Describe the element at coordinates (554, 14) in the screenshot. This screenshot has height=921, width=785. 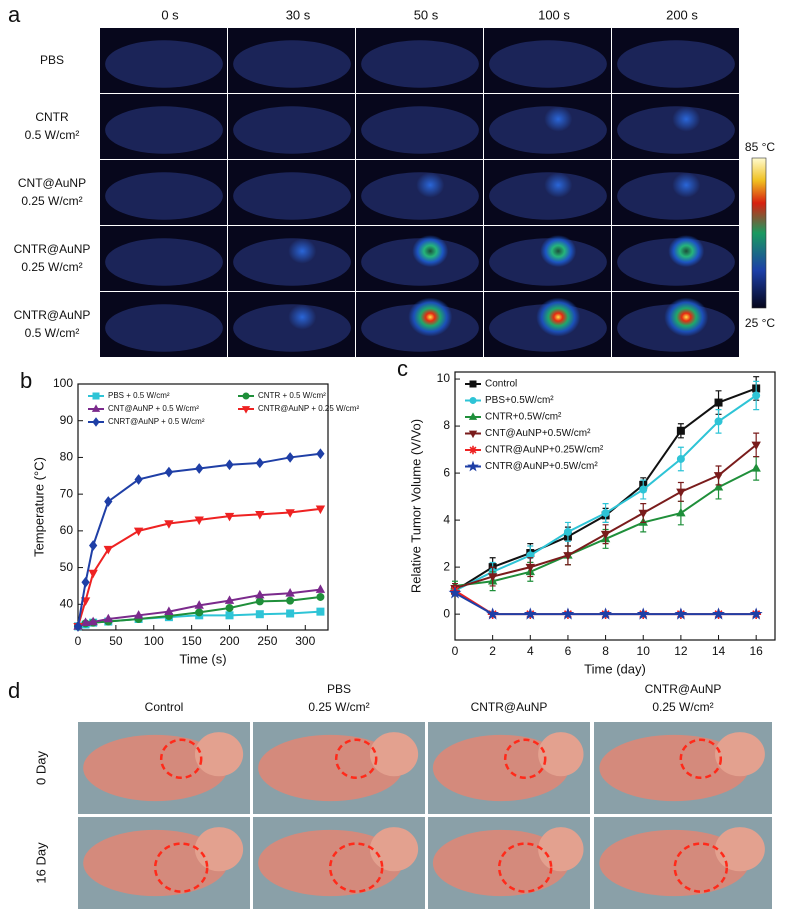
I see `time-label: 100 s` at that location.